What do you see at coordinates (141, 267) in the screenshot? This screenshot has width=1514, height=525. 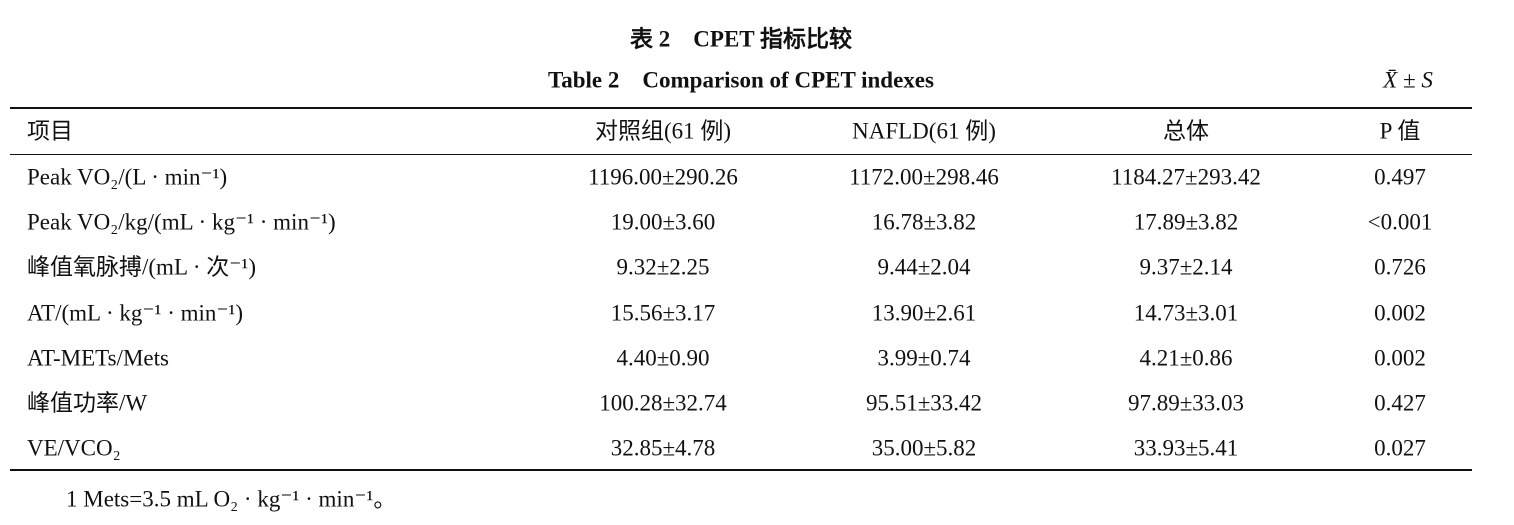 I see `row-label: 峰值氧脉搏/(mL · 次⁻¹)` at bounding box center [141, 267].